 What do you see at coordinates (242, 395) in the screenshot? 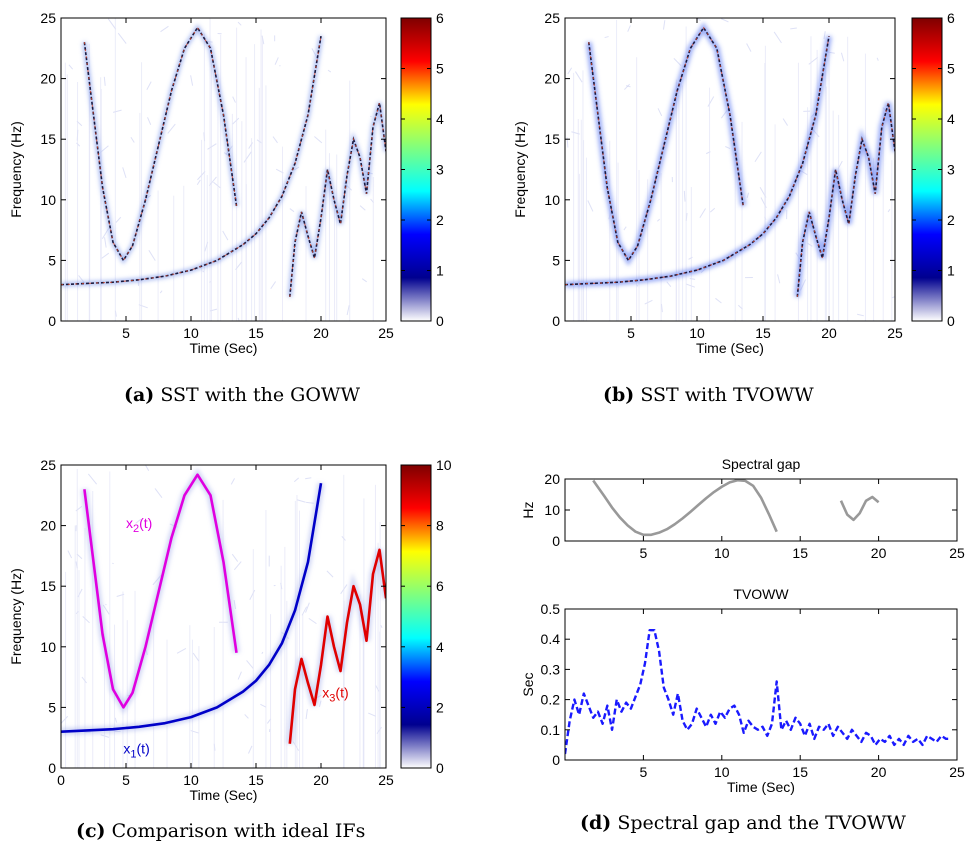
I see `caption-a: (a) SST with the GOWW` at bounding box center [242, 395].